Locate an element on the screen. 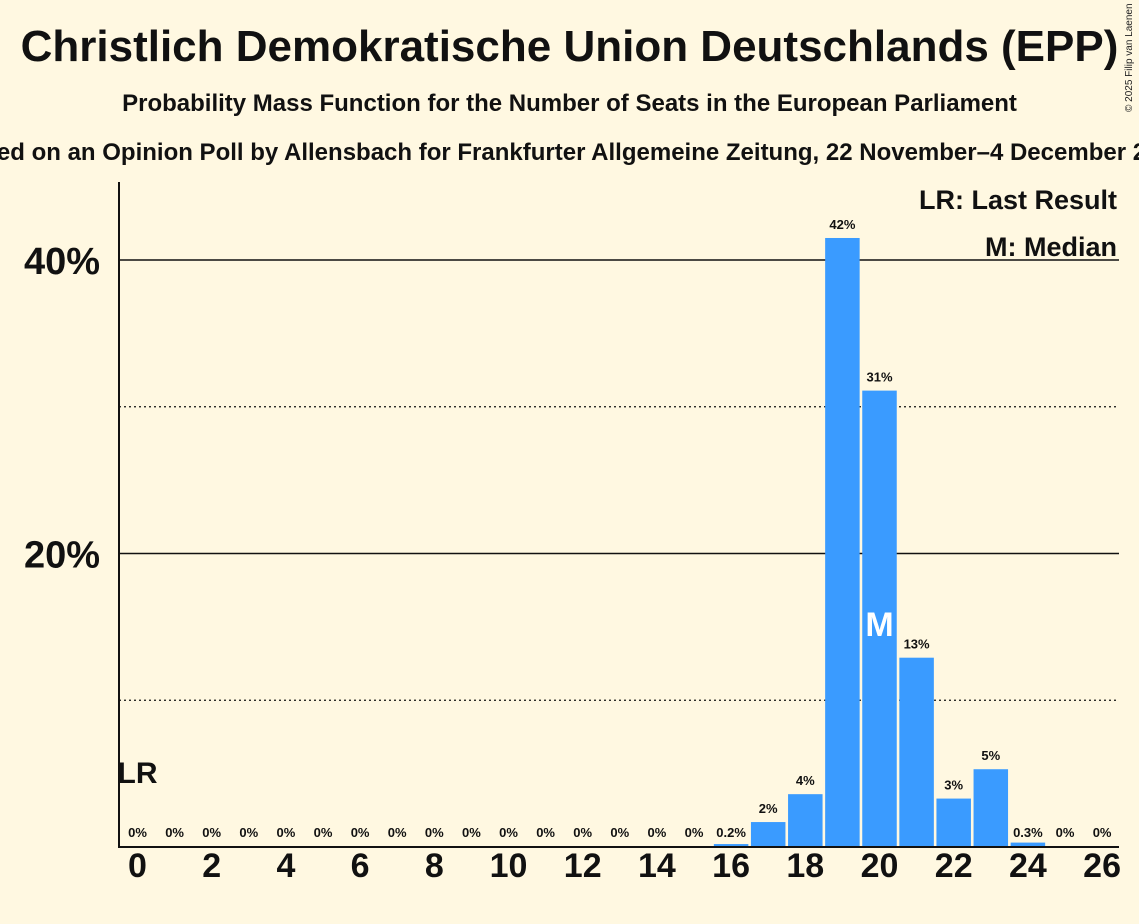 The height and width of the screenshot is (924, 1139). x-tick-label-14: 14 is located at coordinates (657, 866).